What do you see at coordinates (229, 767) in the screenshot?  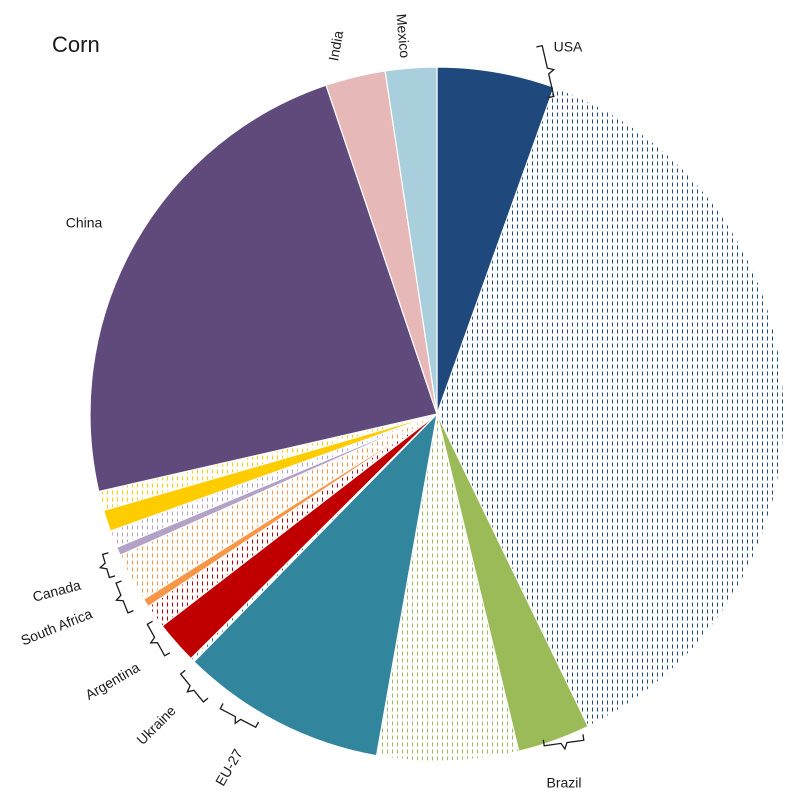 I see `slice-label-eu-27: EU-27` at bounding box center [229, 767].